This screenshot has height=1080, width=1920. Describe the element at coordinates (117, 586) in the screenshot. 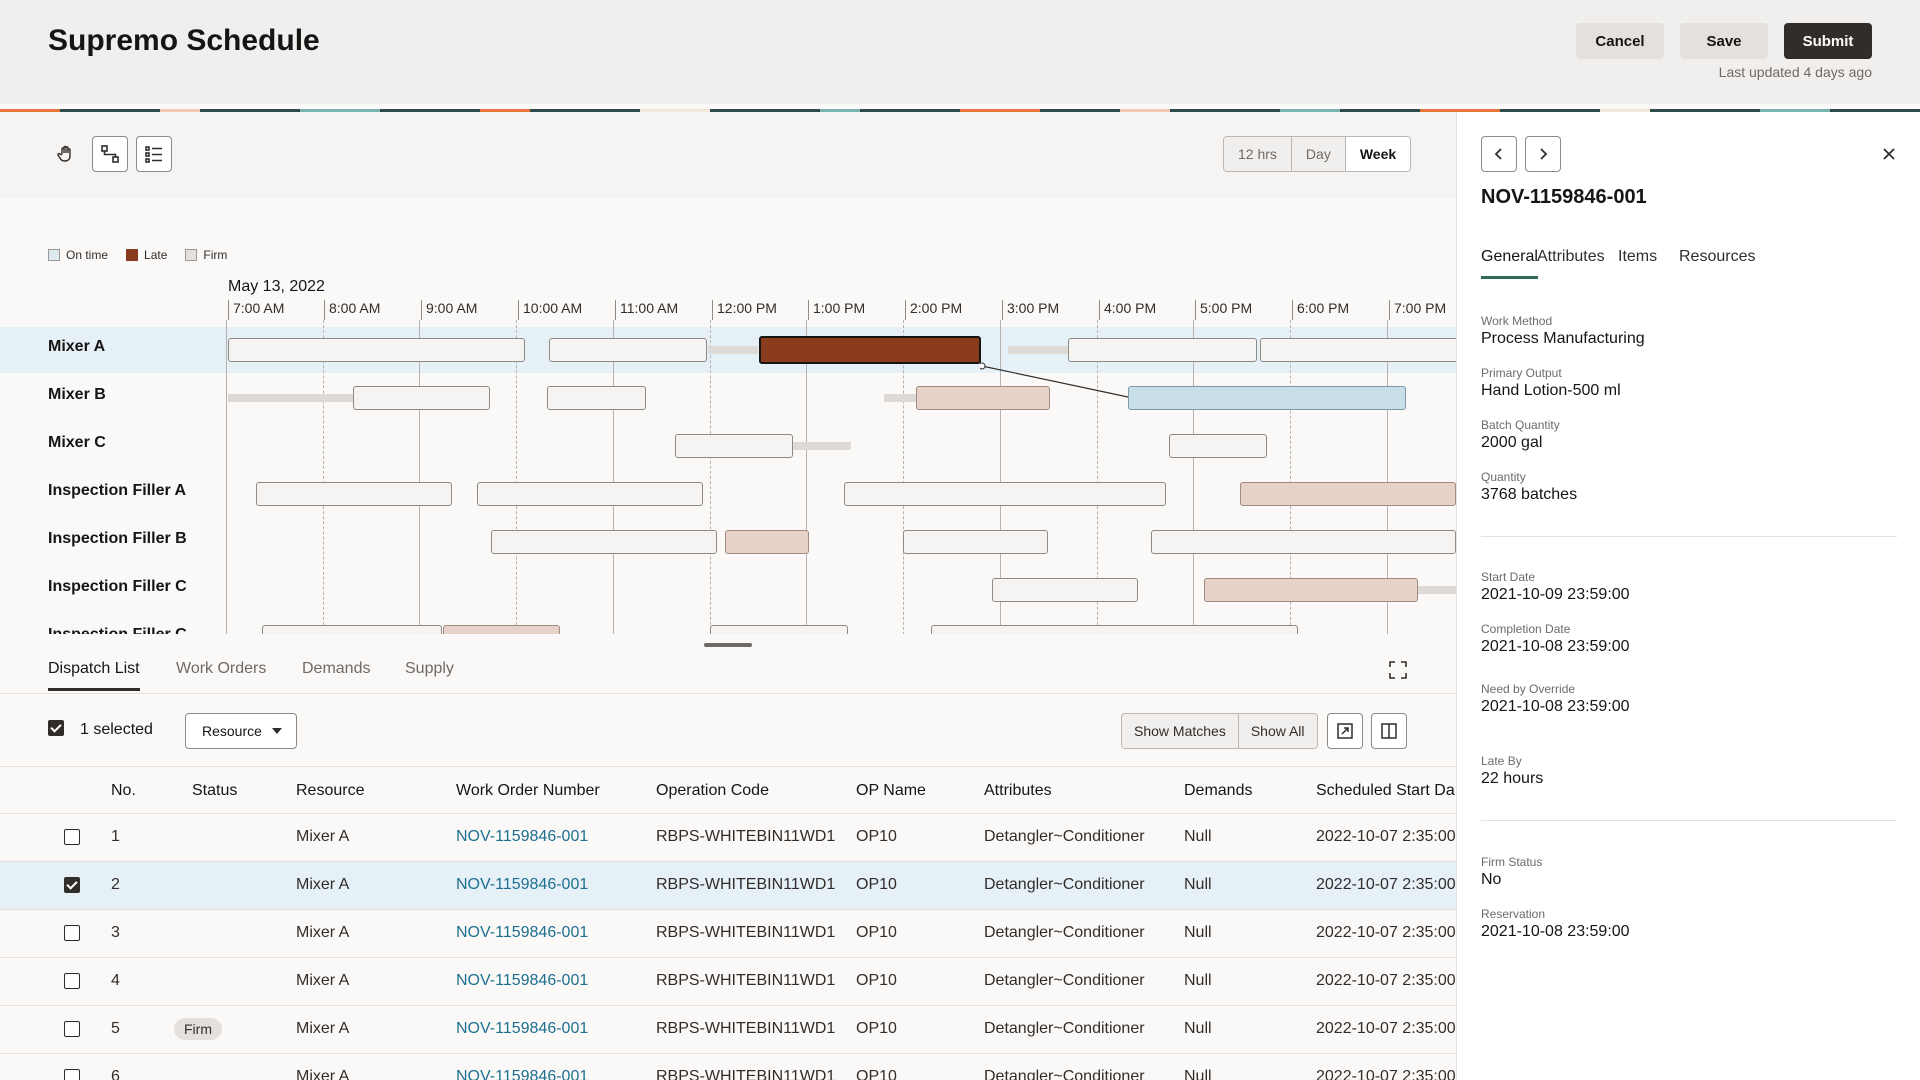

I see `resource-label: Inspection Filler C` at that location.